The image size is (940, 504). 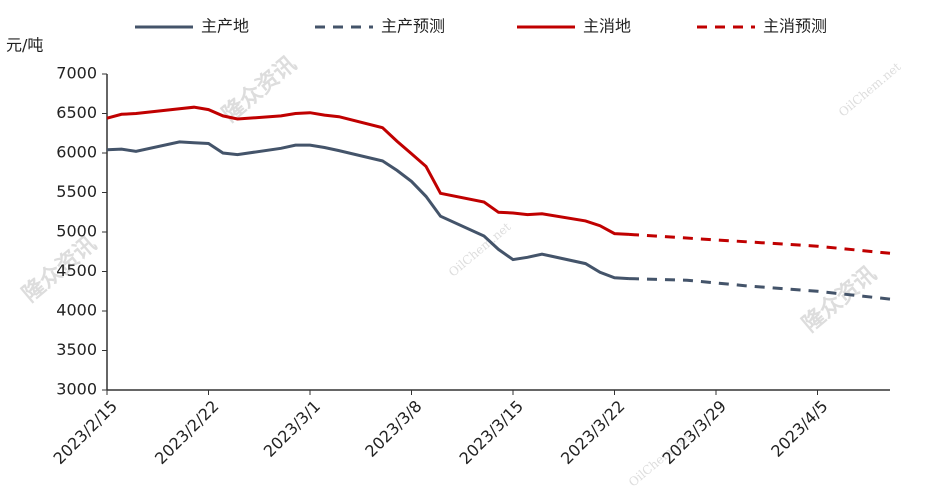 I want to click on legend-label: 主消预测, so click(x=795, y=26).